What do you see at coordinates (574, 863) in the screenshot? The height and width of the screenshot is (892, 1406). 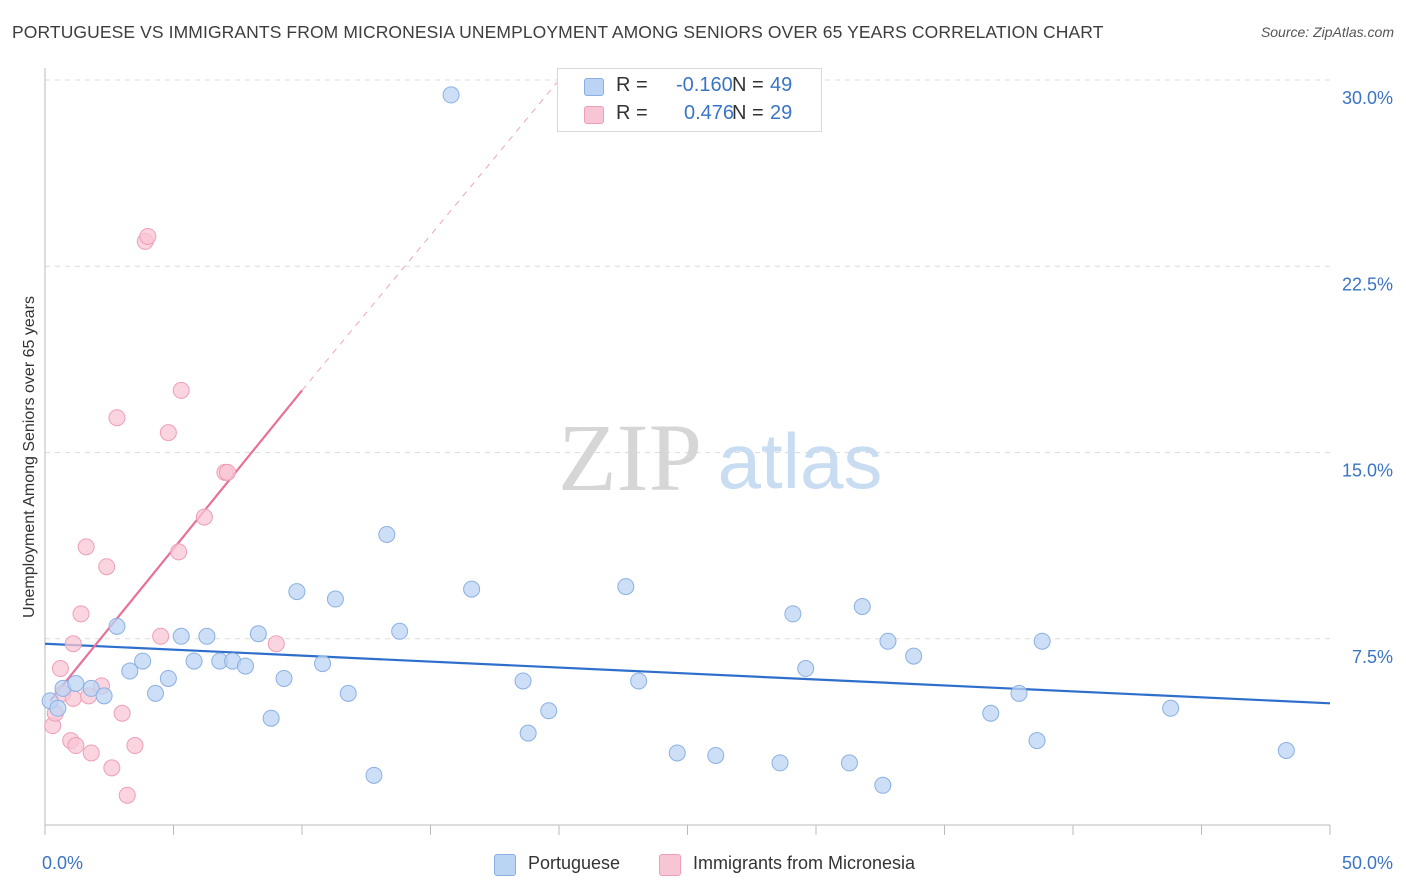 I see `bottom-legend-label: Portuguese` at bounding box center [574, 863].